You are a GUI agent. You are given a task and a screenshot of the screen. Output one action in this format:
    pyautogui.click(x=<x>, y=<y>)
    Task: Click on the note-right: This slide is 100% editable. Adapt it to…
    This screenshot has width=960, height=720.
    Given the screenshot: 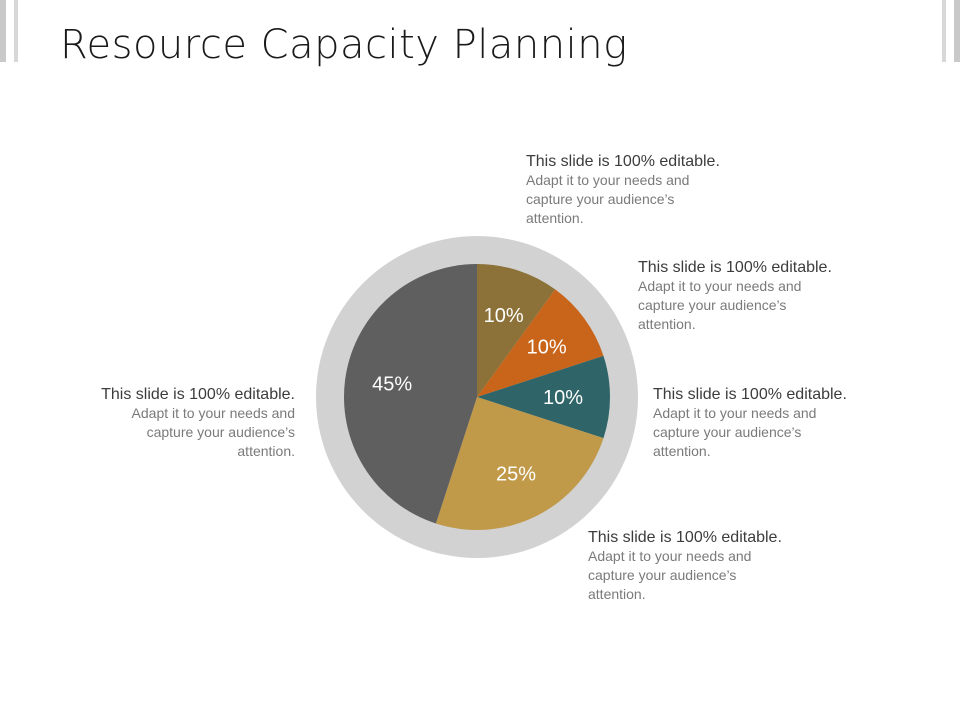 What is the action you would take?
    pyautogui.click(x=778, y=423)
    